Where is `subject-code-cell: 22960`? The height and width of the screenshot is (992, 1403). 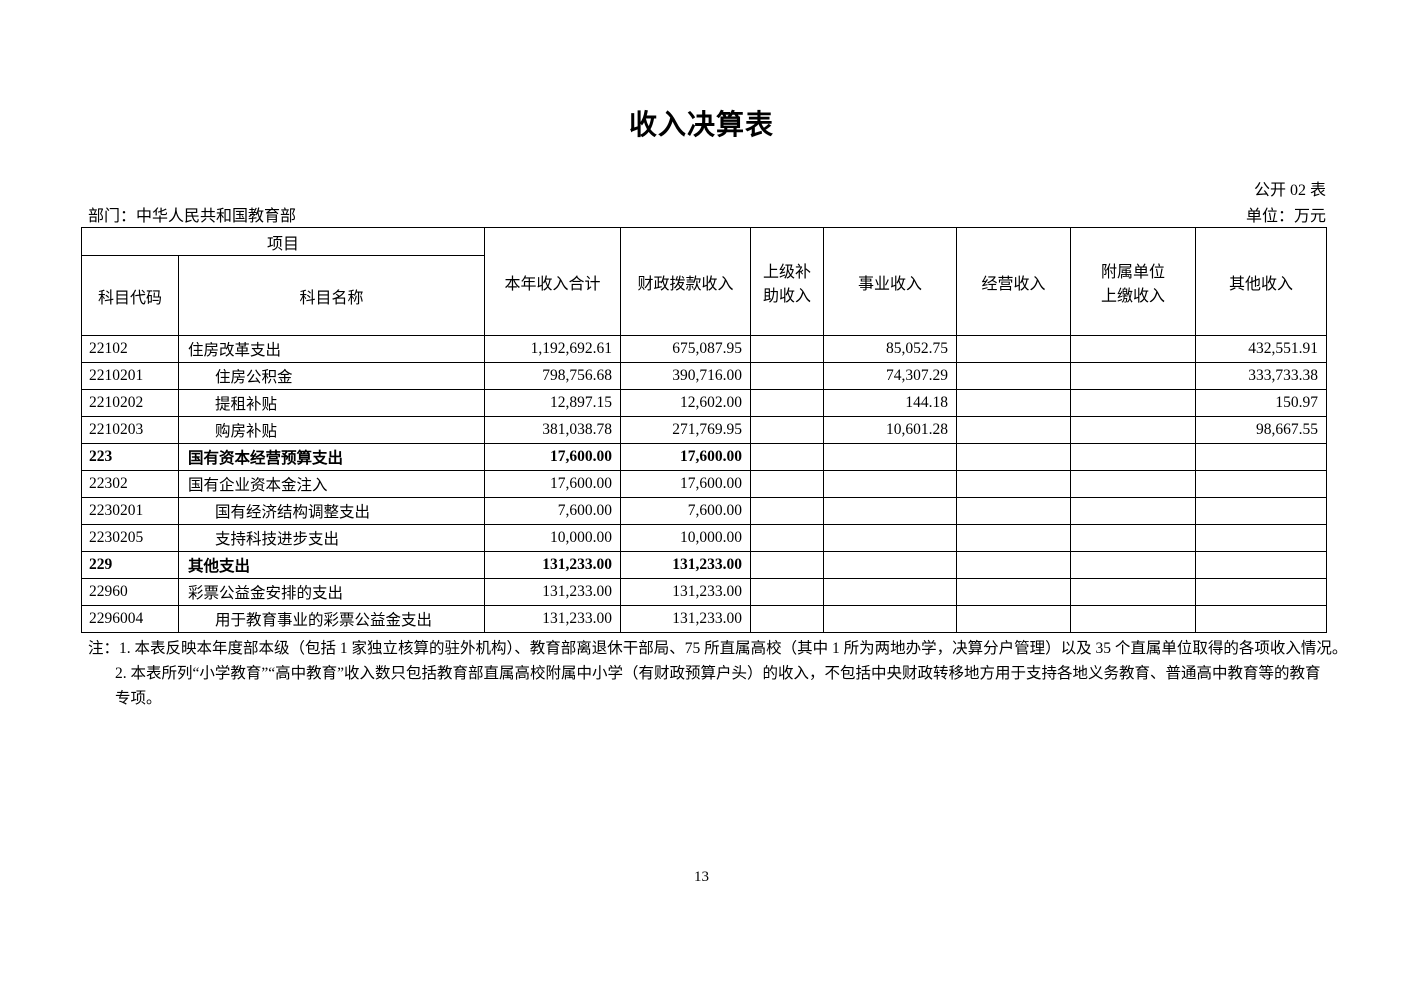 subject-code-cell: 22960 is located at coordinates (130, 592).